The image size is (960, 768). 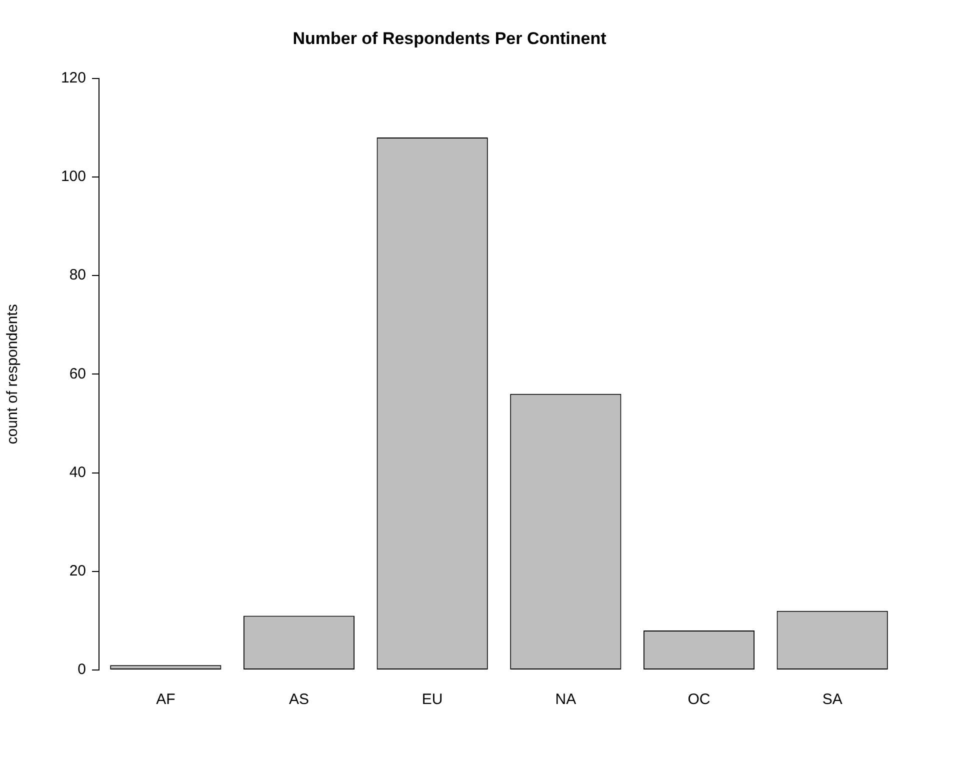 What do you see at coordinates (432, 699) in the screenshot?
I see `x-tick-label: EU` at bounding box center [432, 699].